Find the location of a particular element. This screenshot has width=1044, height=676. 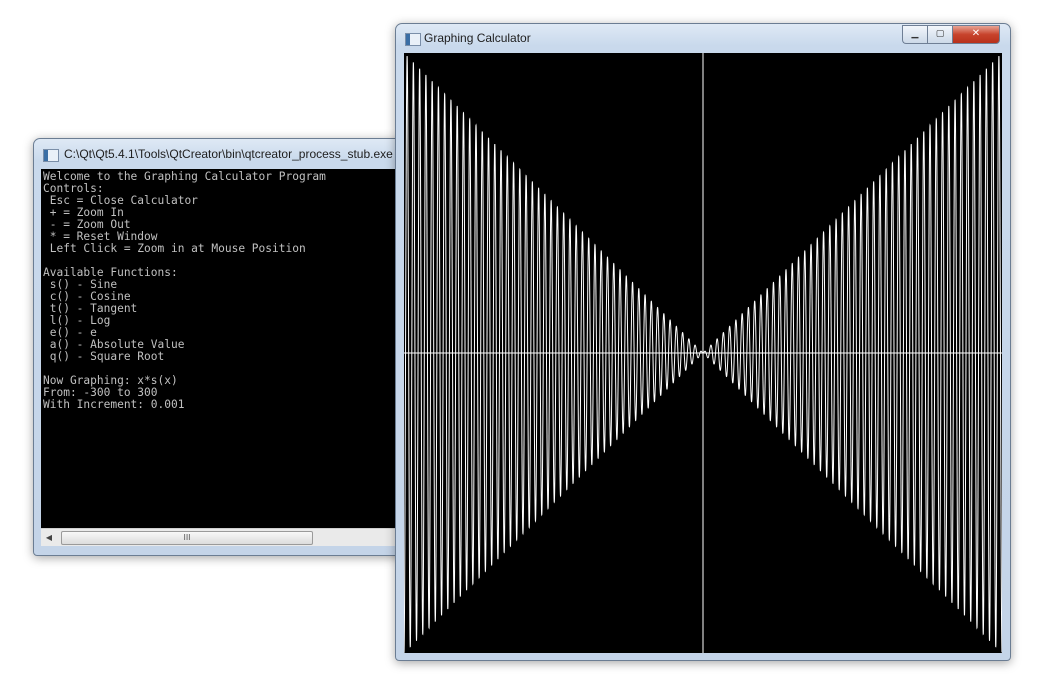

graph-window-title: Graphing Calculator is located at coordinates (477, 38).